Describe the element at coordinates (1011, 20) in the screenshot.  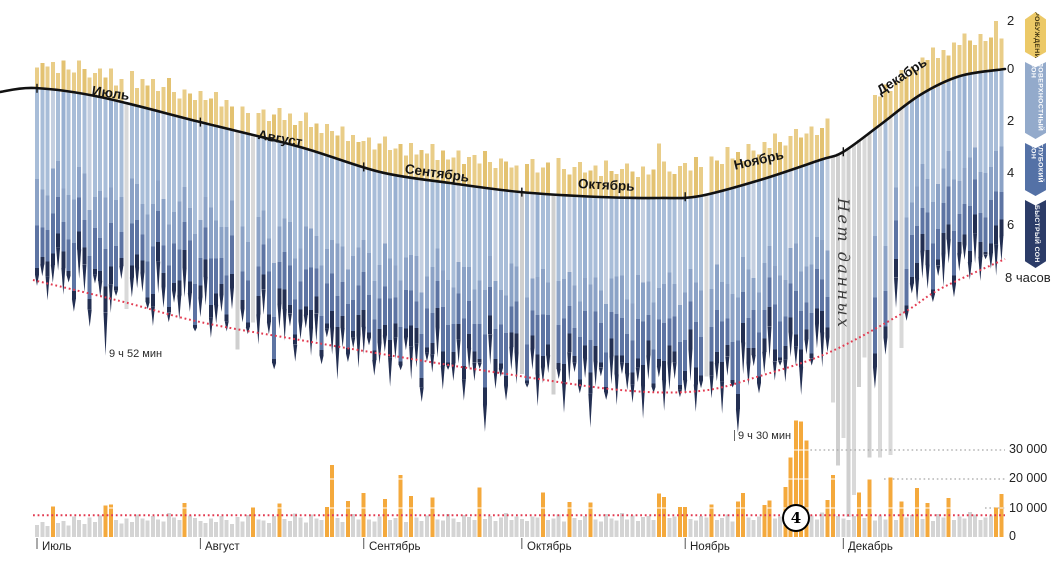
I see `hour-axis-label: 2` at that location.